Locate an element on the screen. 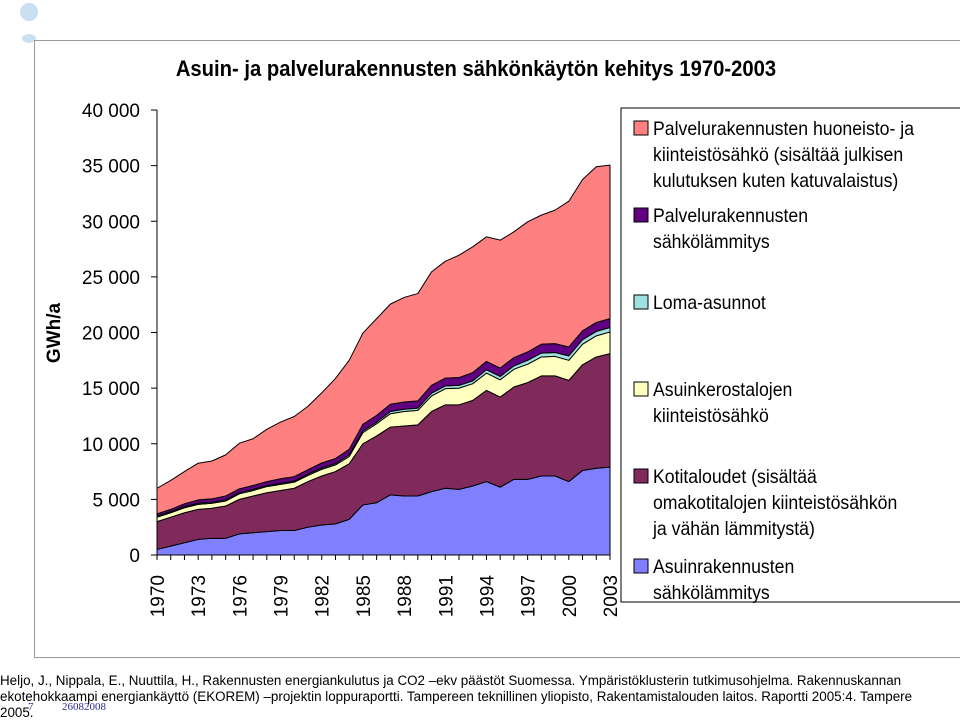 This screenshot has width=960, height=721. x-tick-label: 1982 is located at coordinates (323, 596).